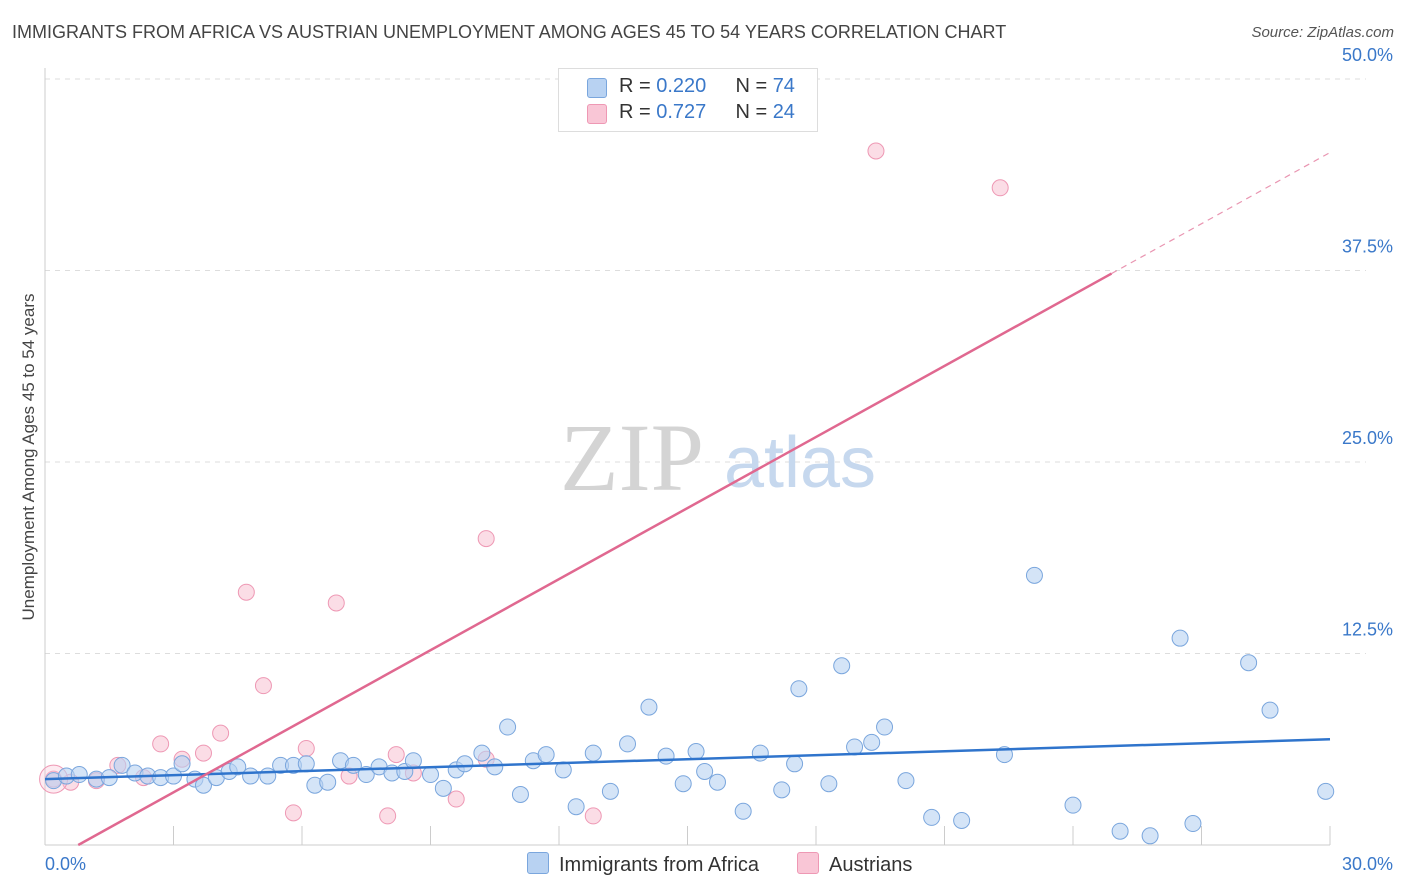 The width and height of the screenshot is (1406, 892). I want to click on y-tick-label: 12.5%, so click(1367, 630).